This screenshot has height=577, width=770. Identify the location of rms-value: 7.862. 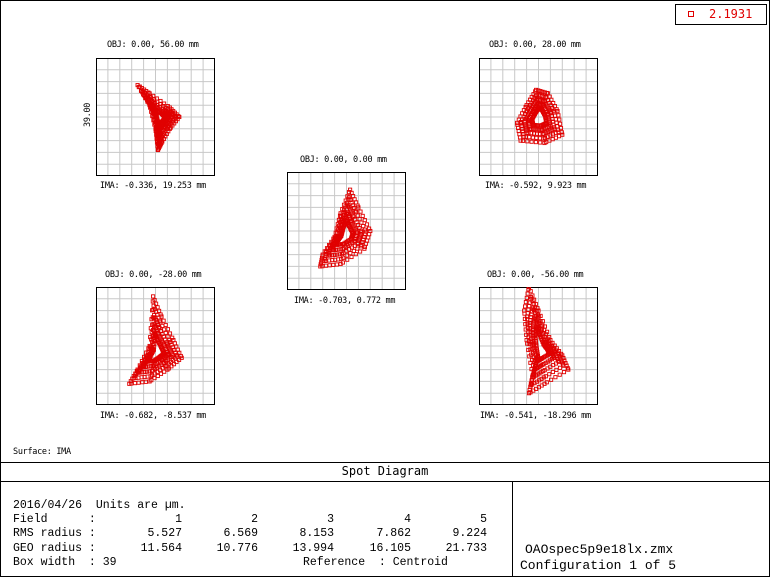
(393, 533).